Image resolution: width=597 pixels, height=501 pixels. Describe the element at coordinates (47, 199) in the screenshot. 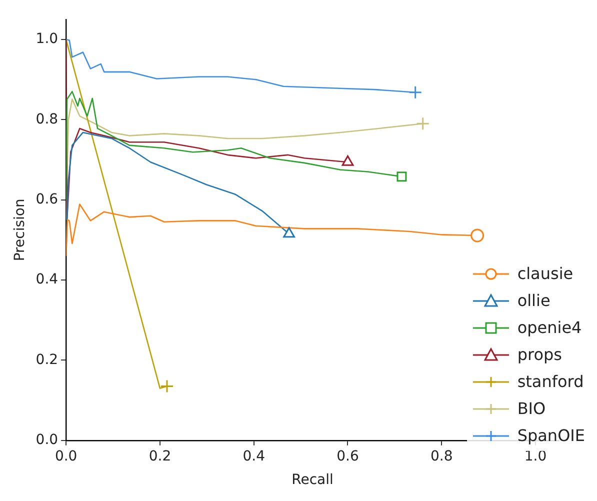

I see `y-tick-label: 0.6` at that location.